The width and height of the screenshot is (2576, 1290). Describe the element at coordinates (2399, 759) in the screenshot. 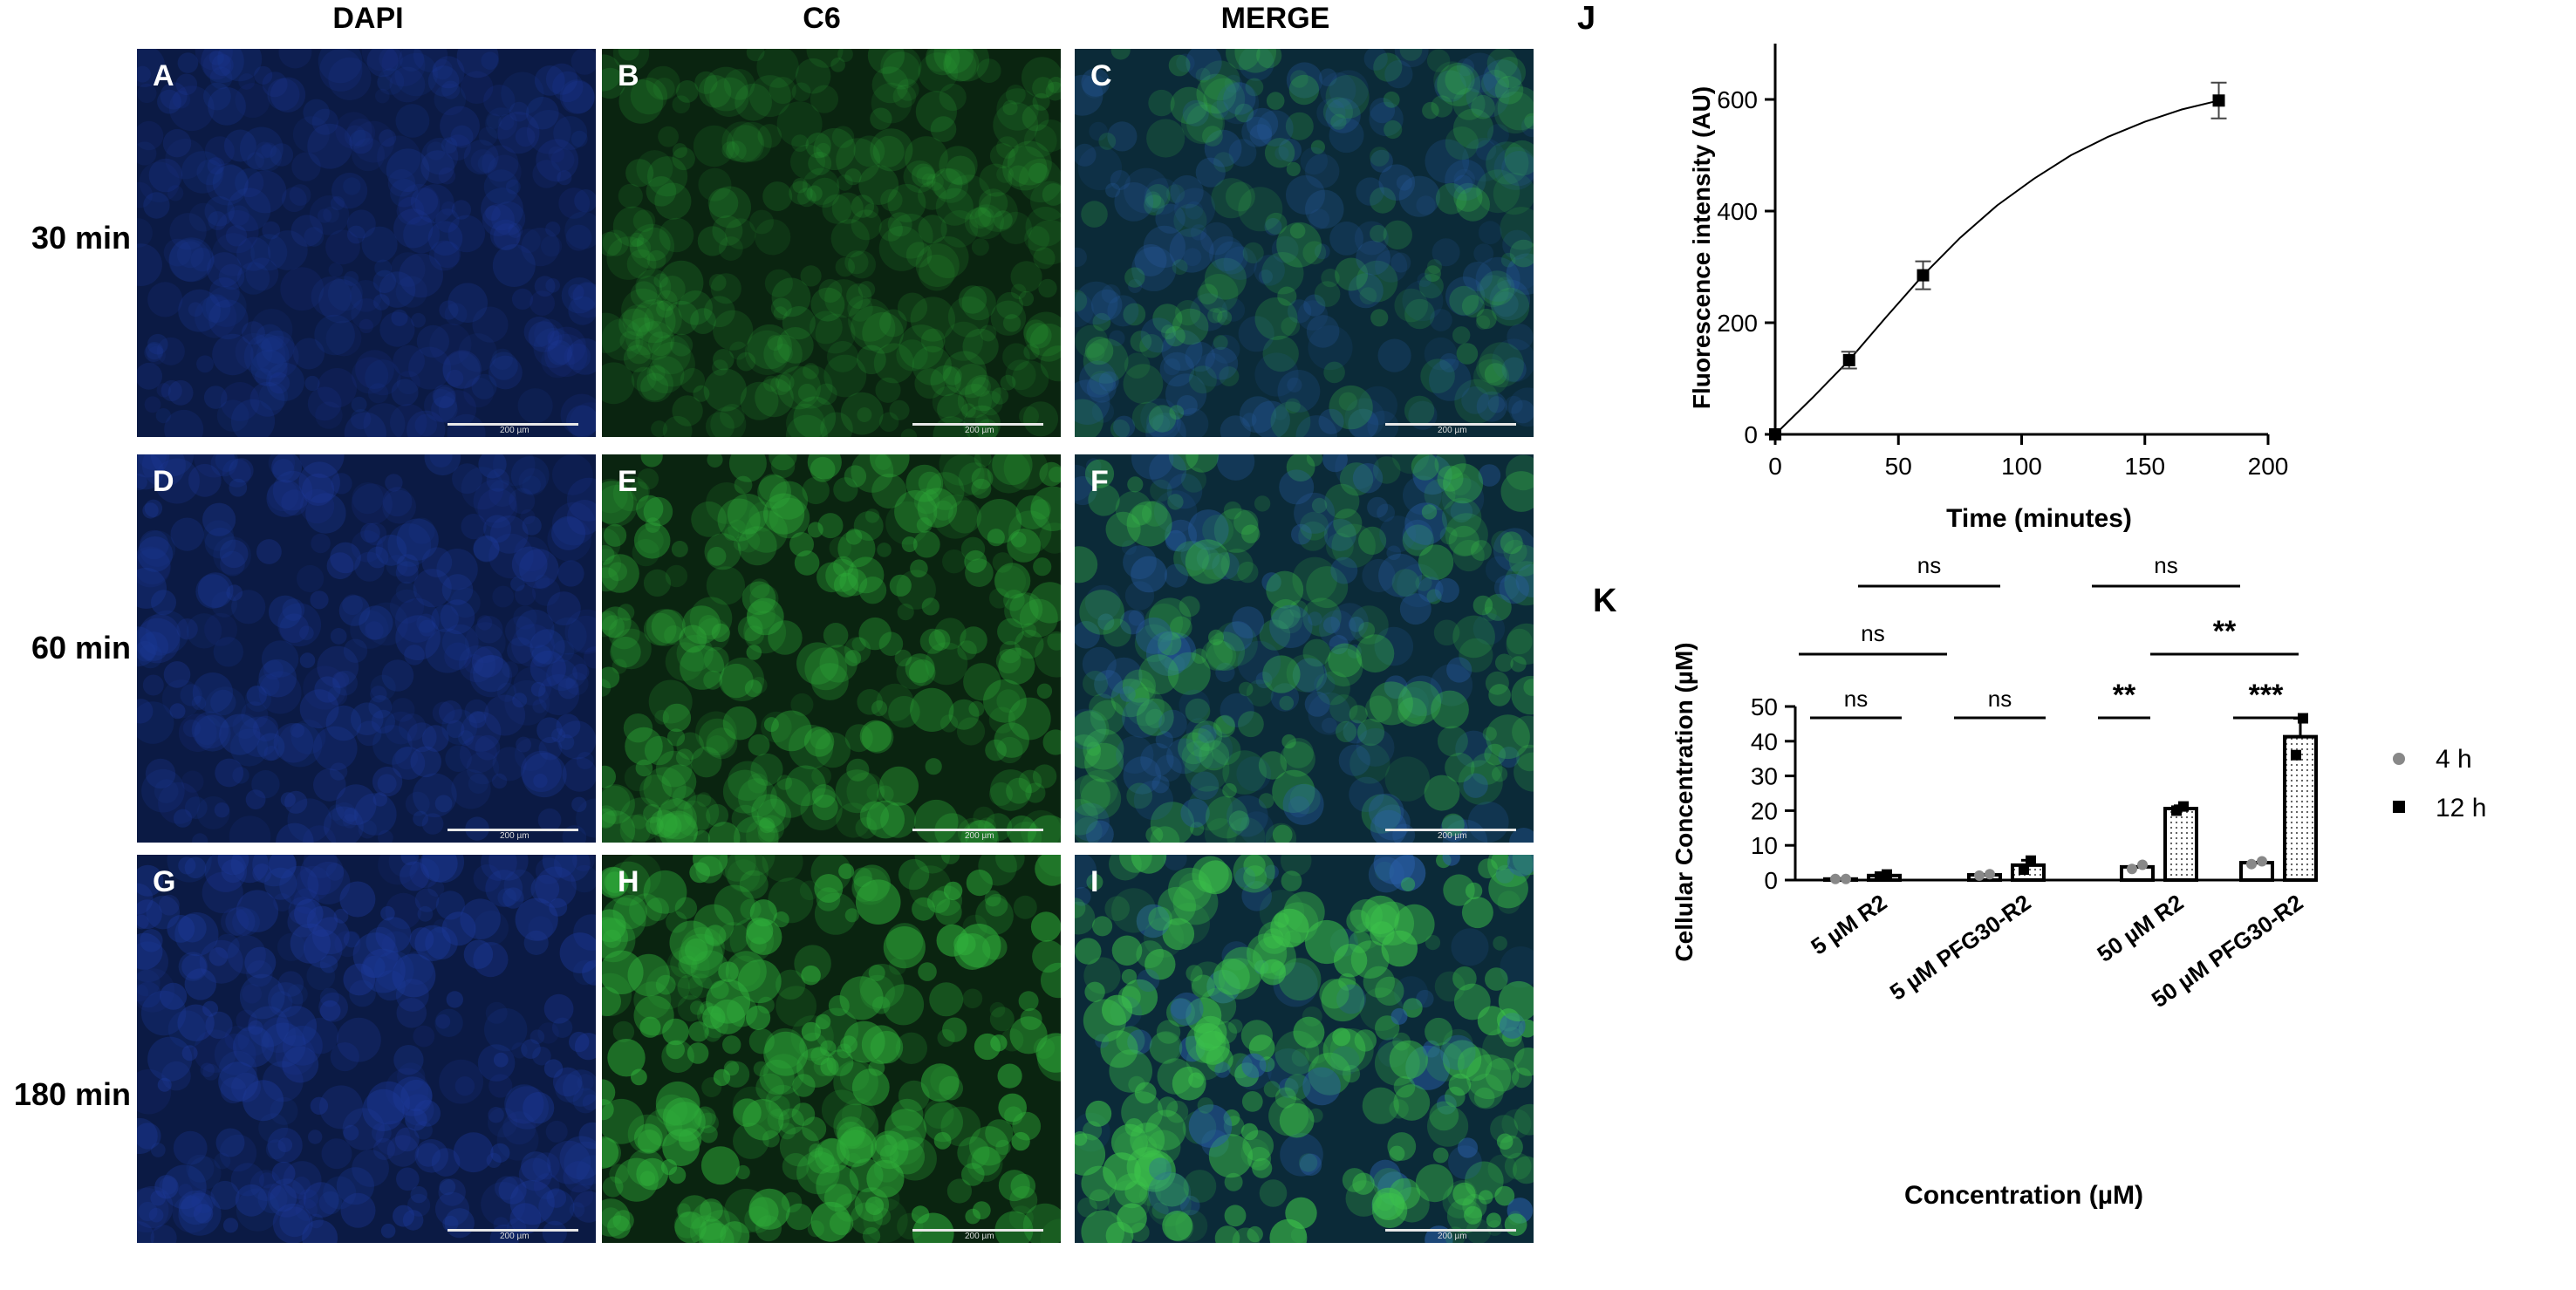

I see `legend-marker-4h` at that location.